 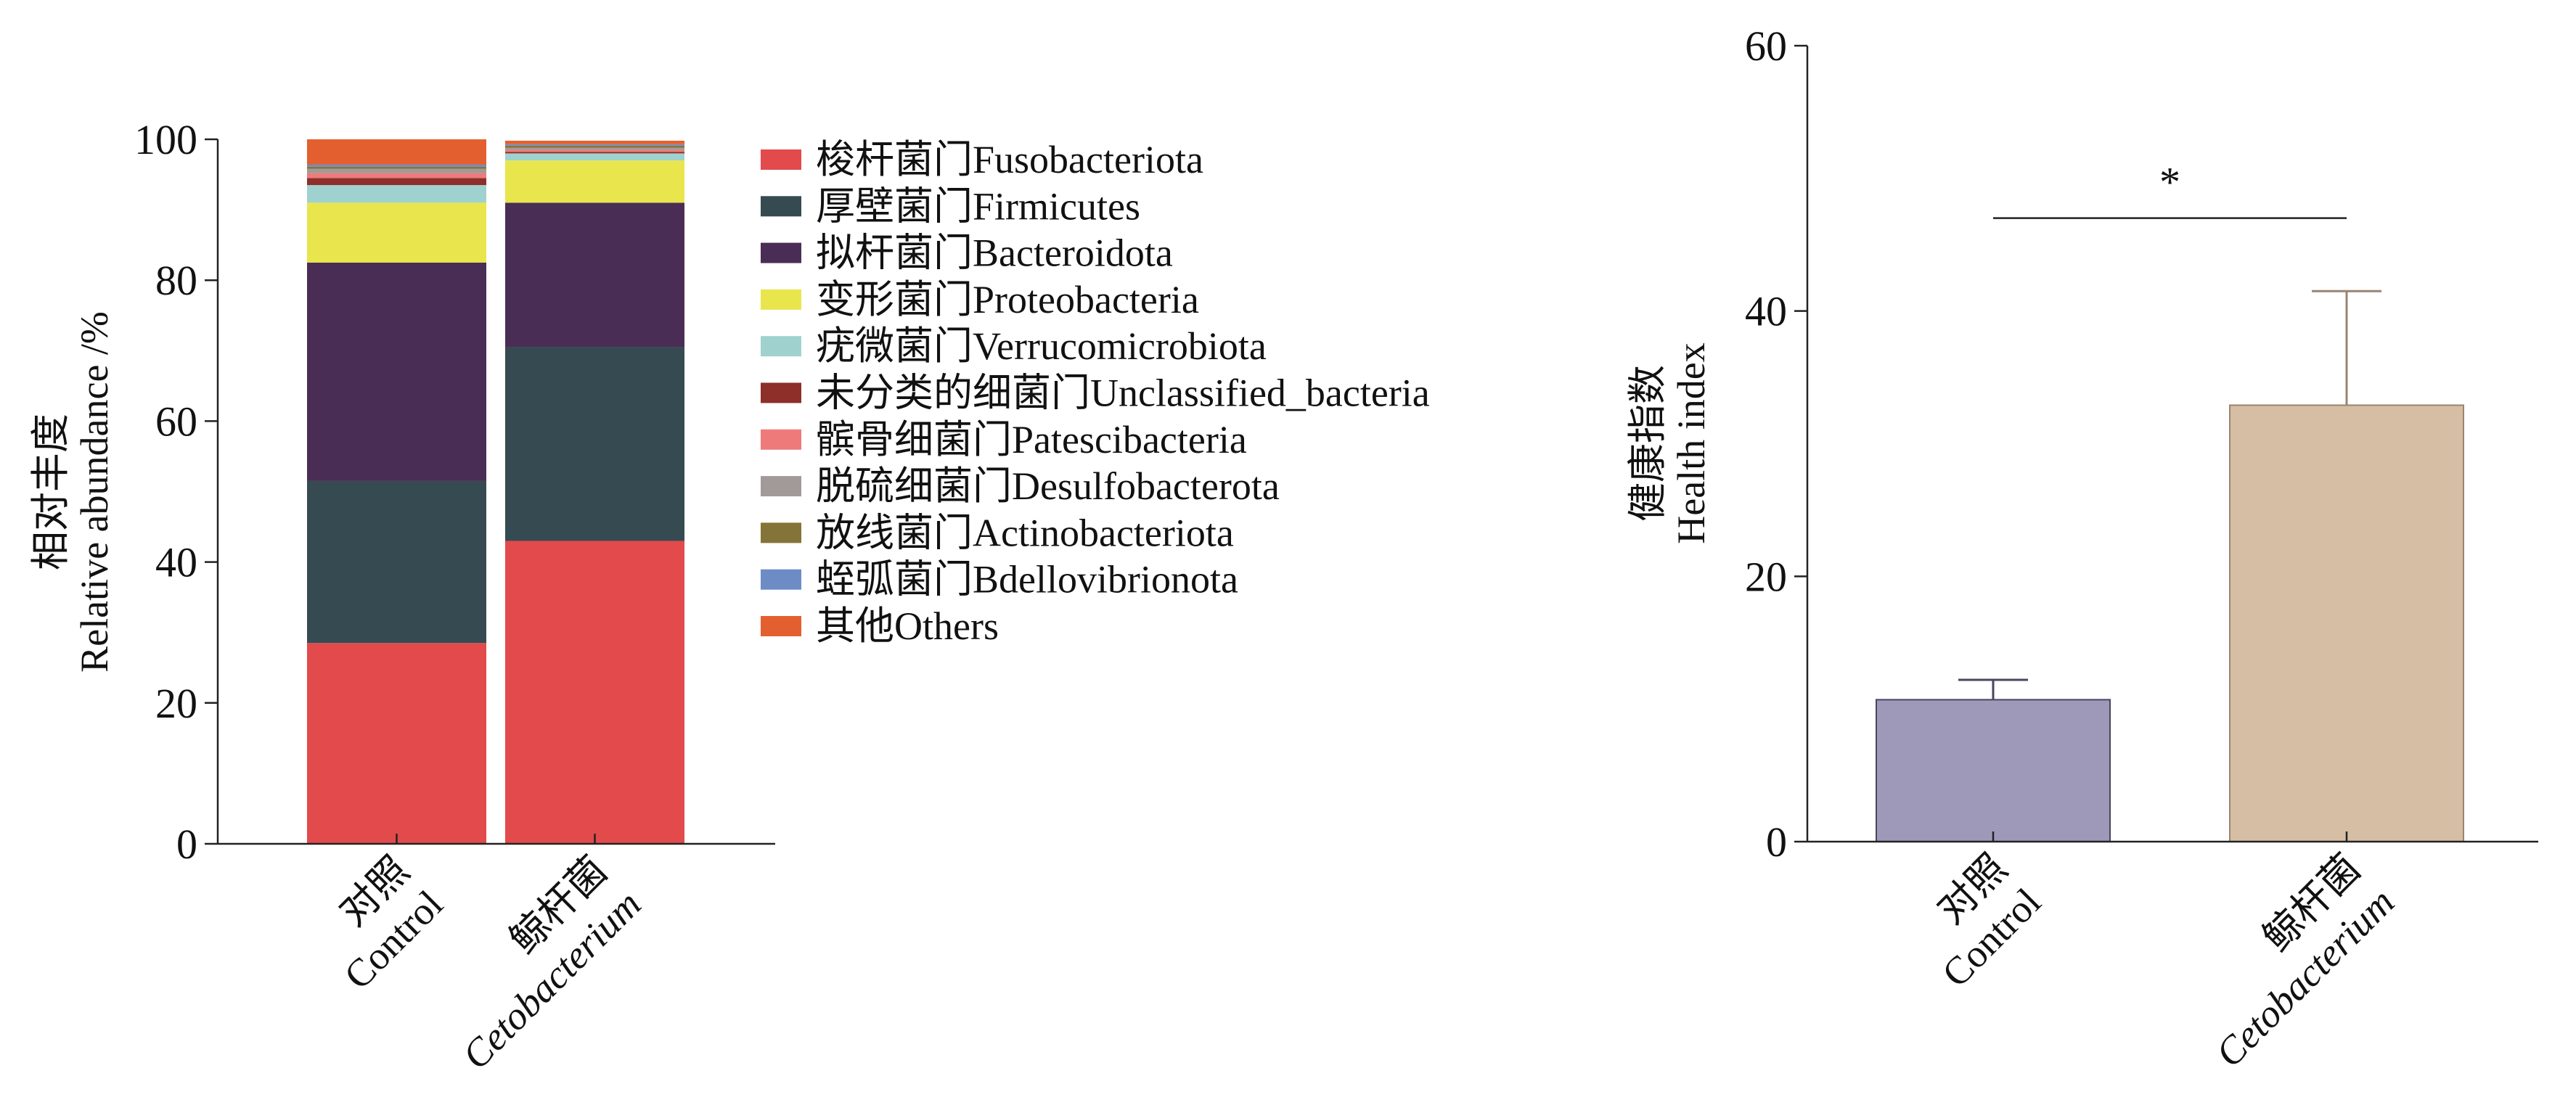 I want to click on significance-label: *, so click(x=2170, y=182).